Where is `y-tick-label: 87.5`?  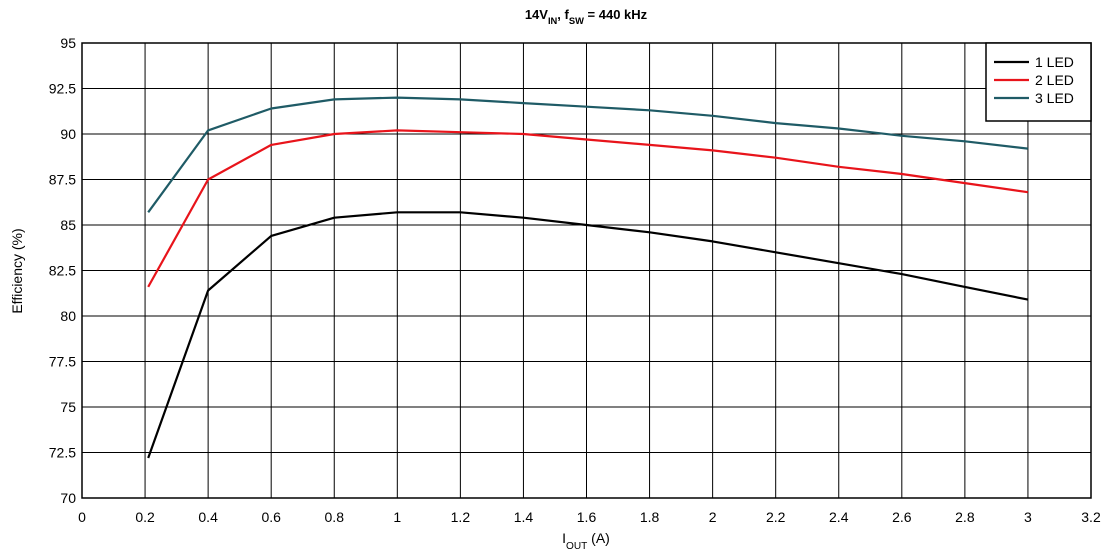
y-tick-label: 87.5 is located at coordinates (62, 180).